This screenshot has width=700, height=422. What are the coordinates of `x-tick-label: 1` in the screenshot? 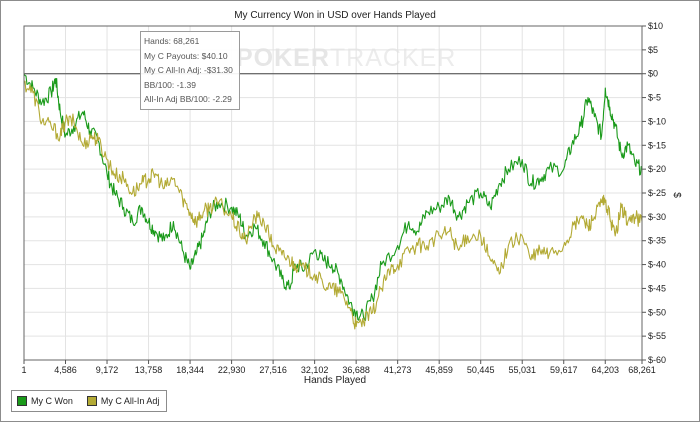 It's located at (23, 370).